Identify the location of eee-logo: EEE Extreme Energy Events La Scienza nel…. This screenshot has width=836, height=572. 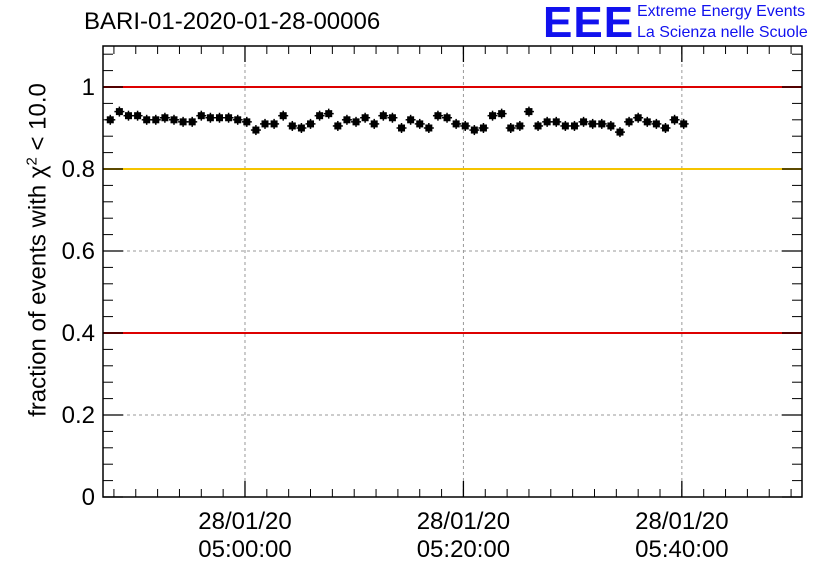
(688, 24).